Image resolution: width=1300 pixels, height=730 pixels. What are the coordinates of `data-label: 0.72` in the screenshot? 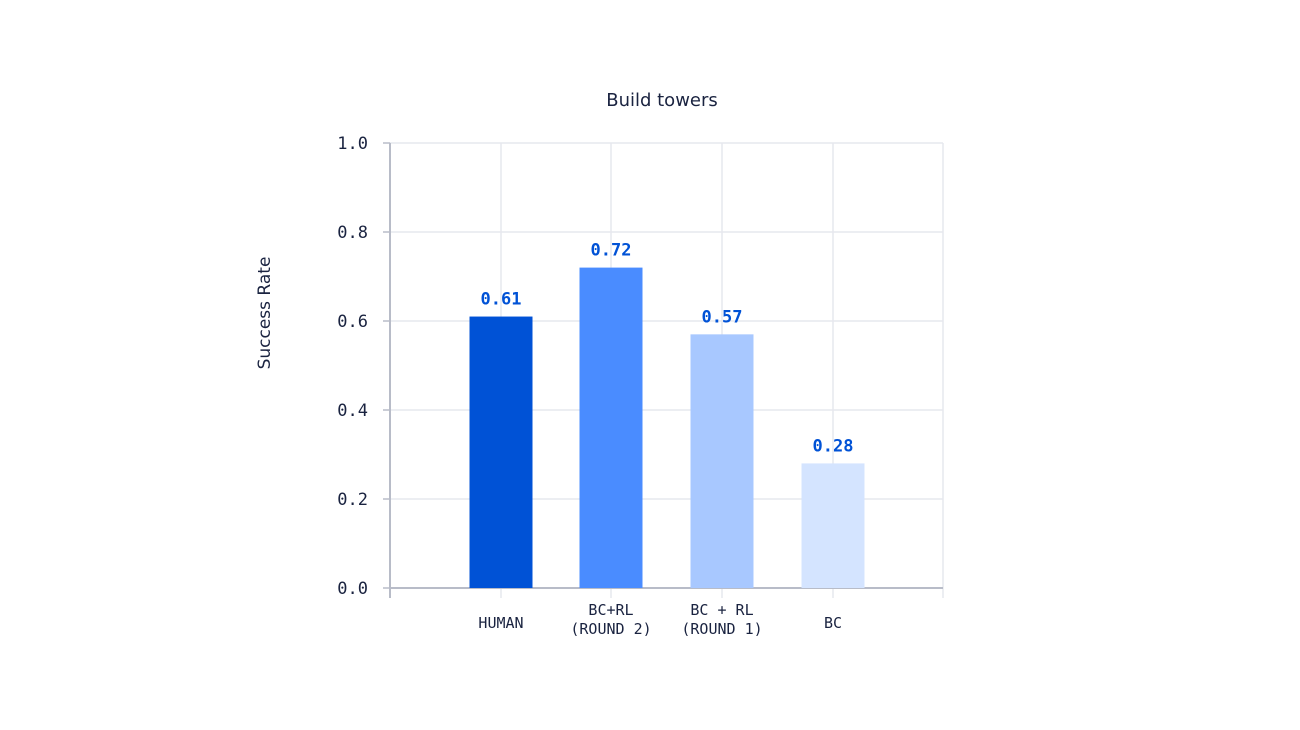 It's located at (611, 251).